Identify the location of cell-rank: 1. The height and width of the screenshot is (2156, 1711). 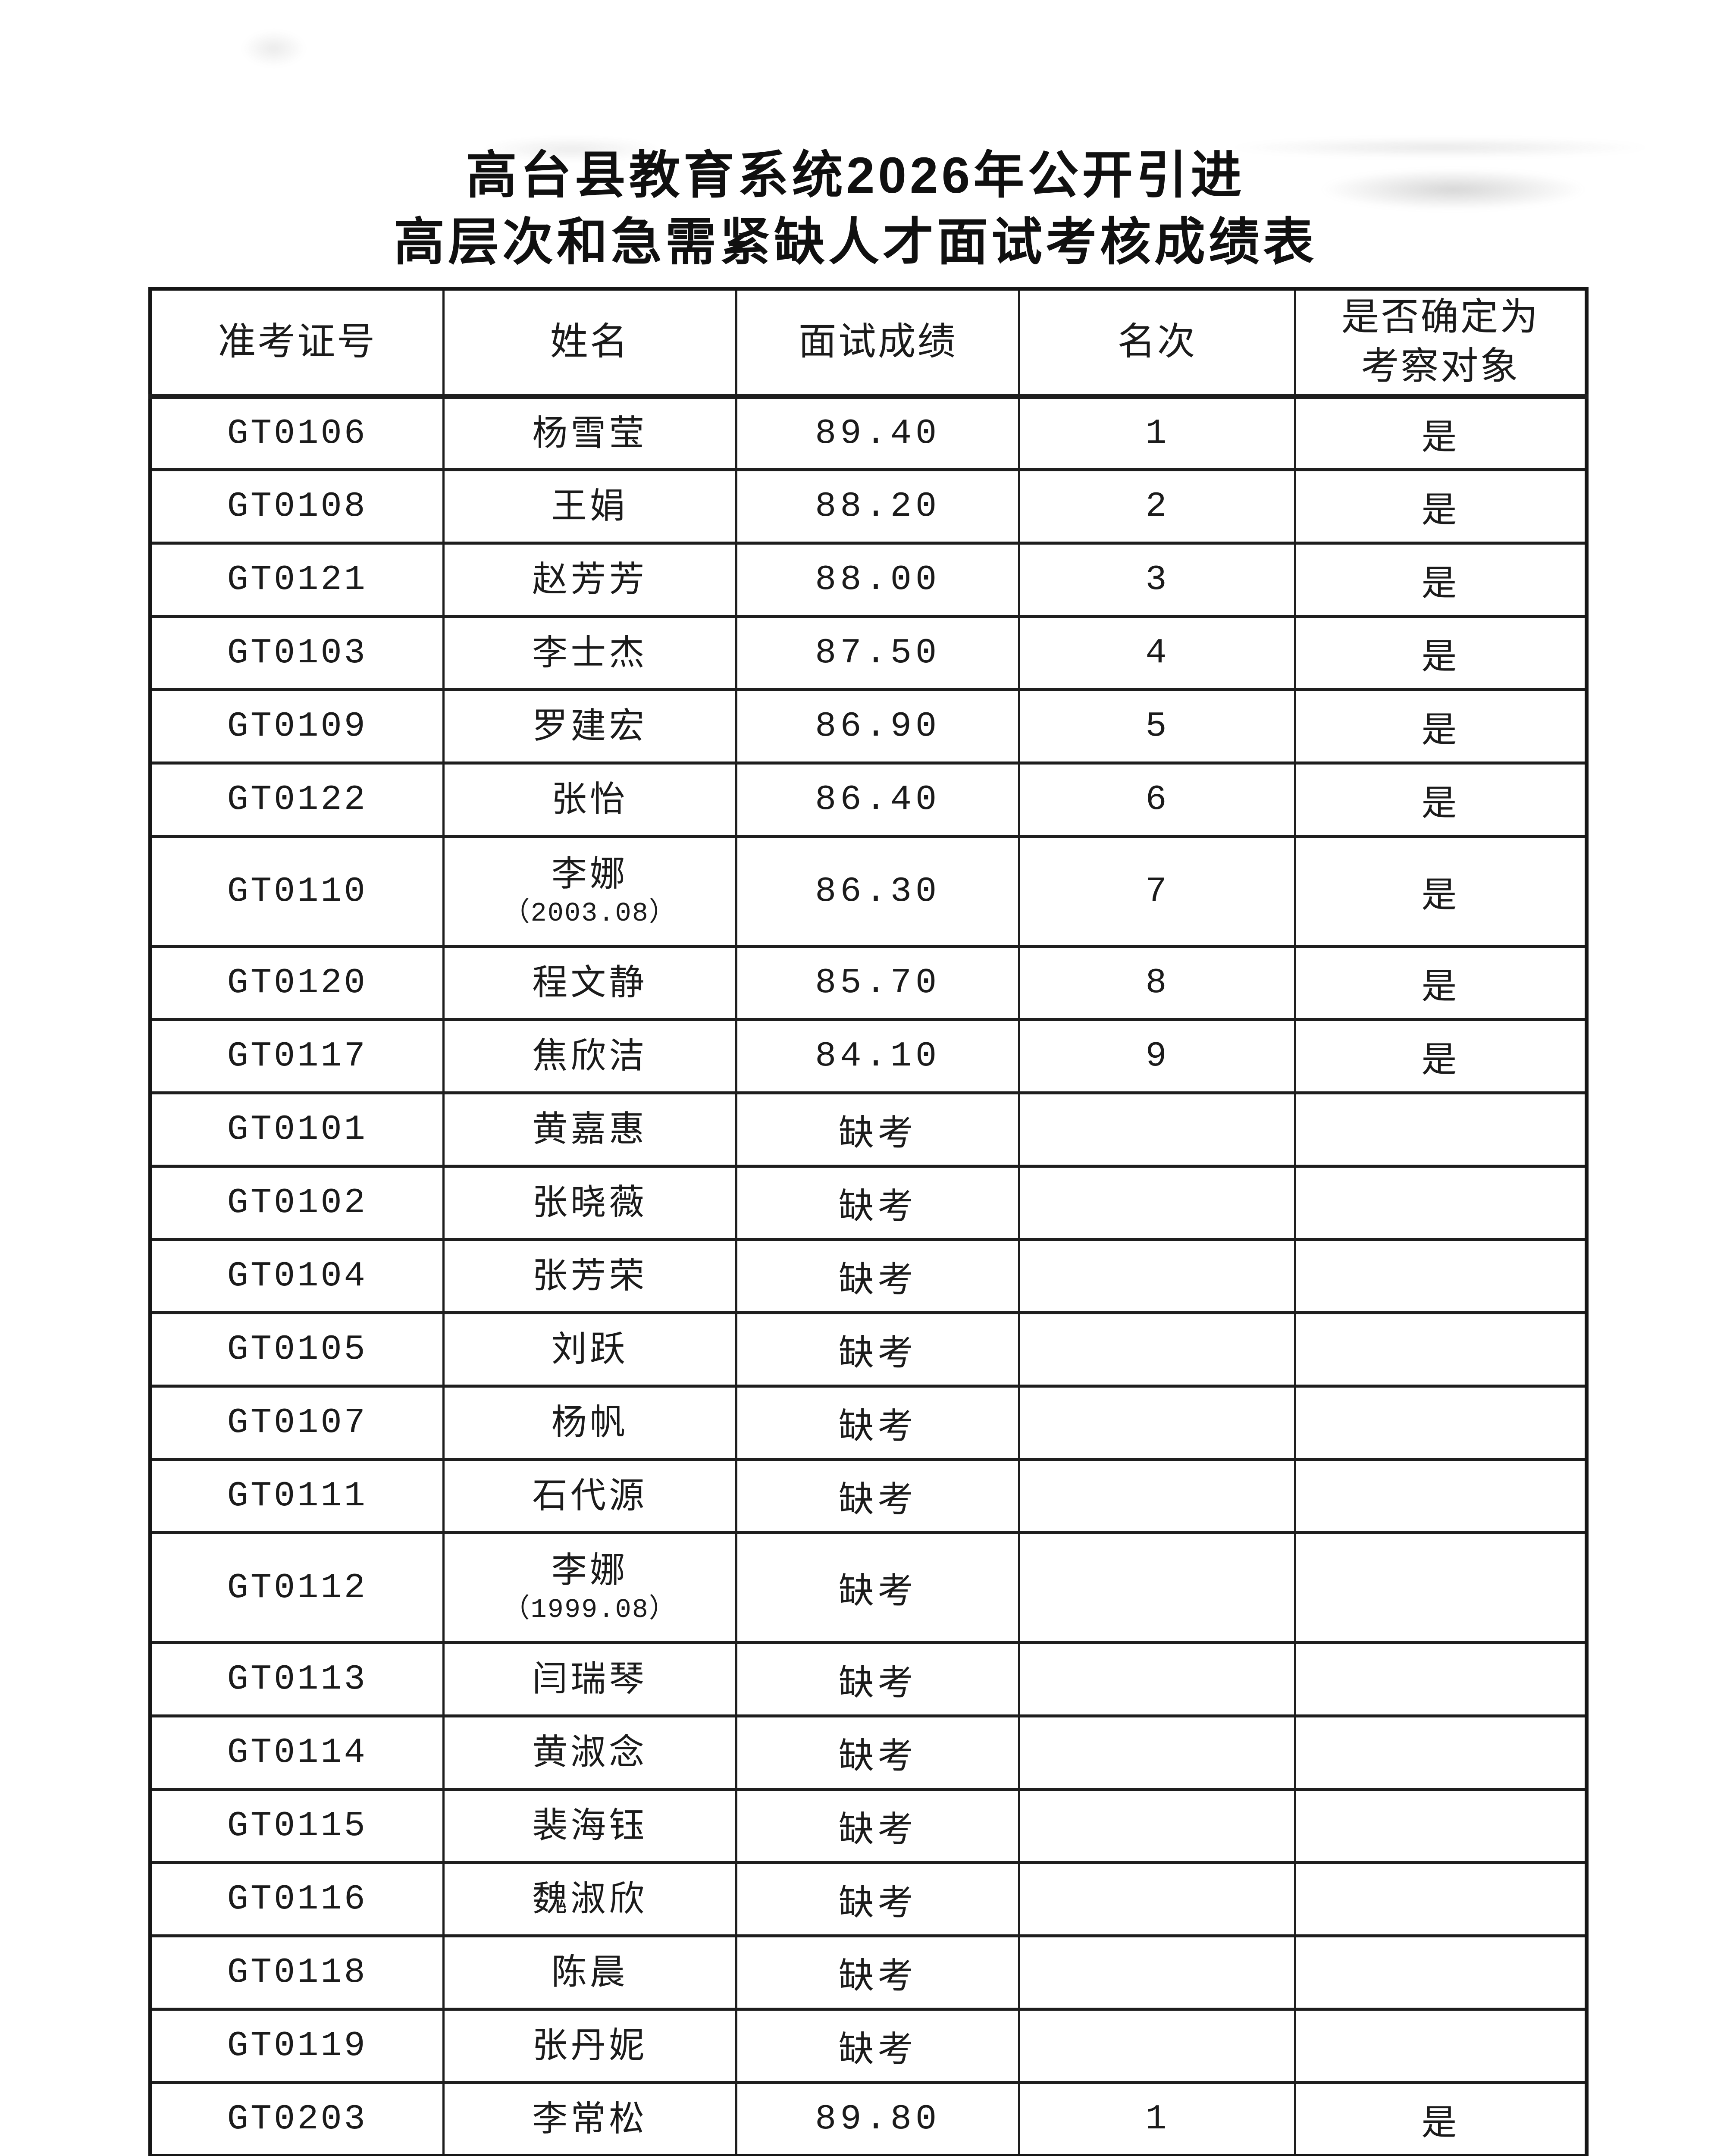
(1157, 2118).